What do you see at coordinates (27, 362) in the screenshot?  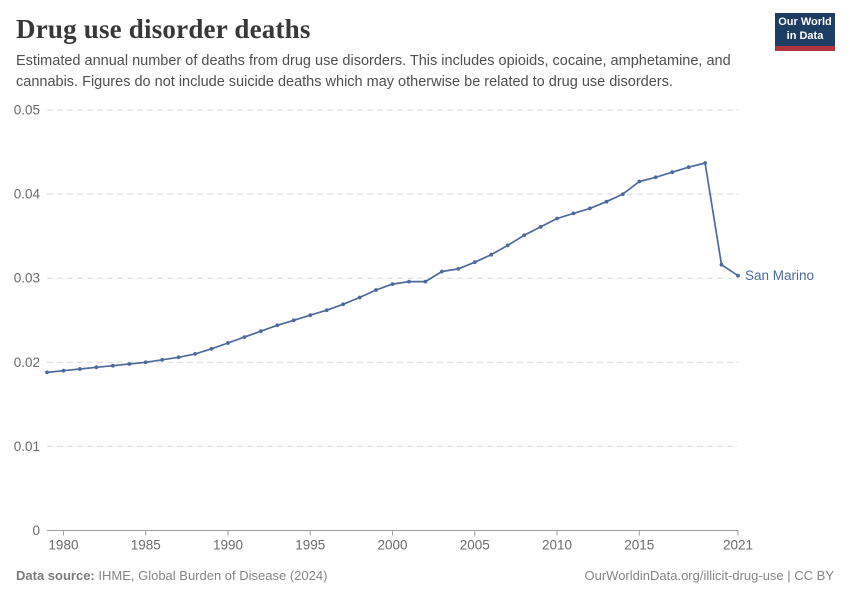 I see `y-tick-label: 0.02` at bounding box center [27, 362].